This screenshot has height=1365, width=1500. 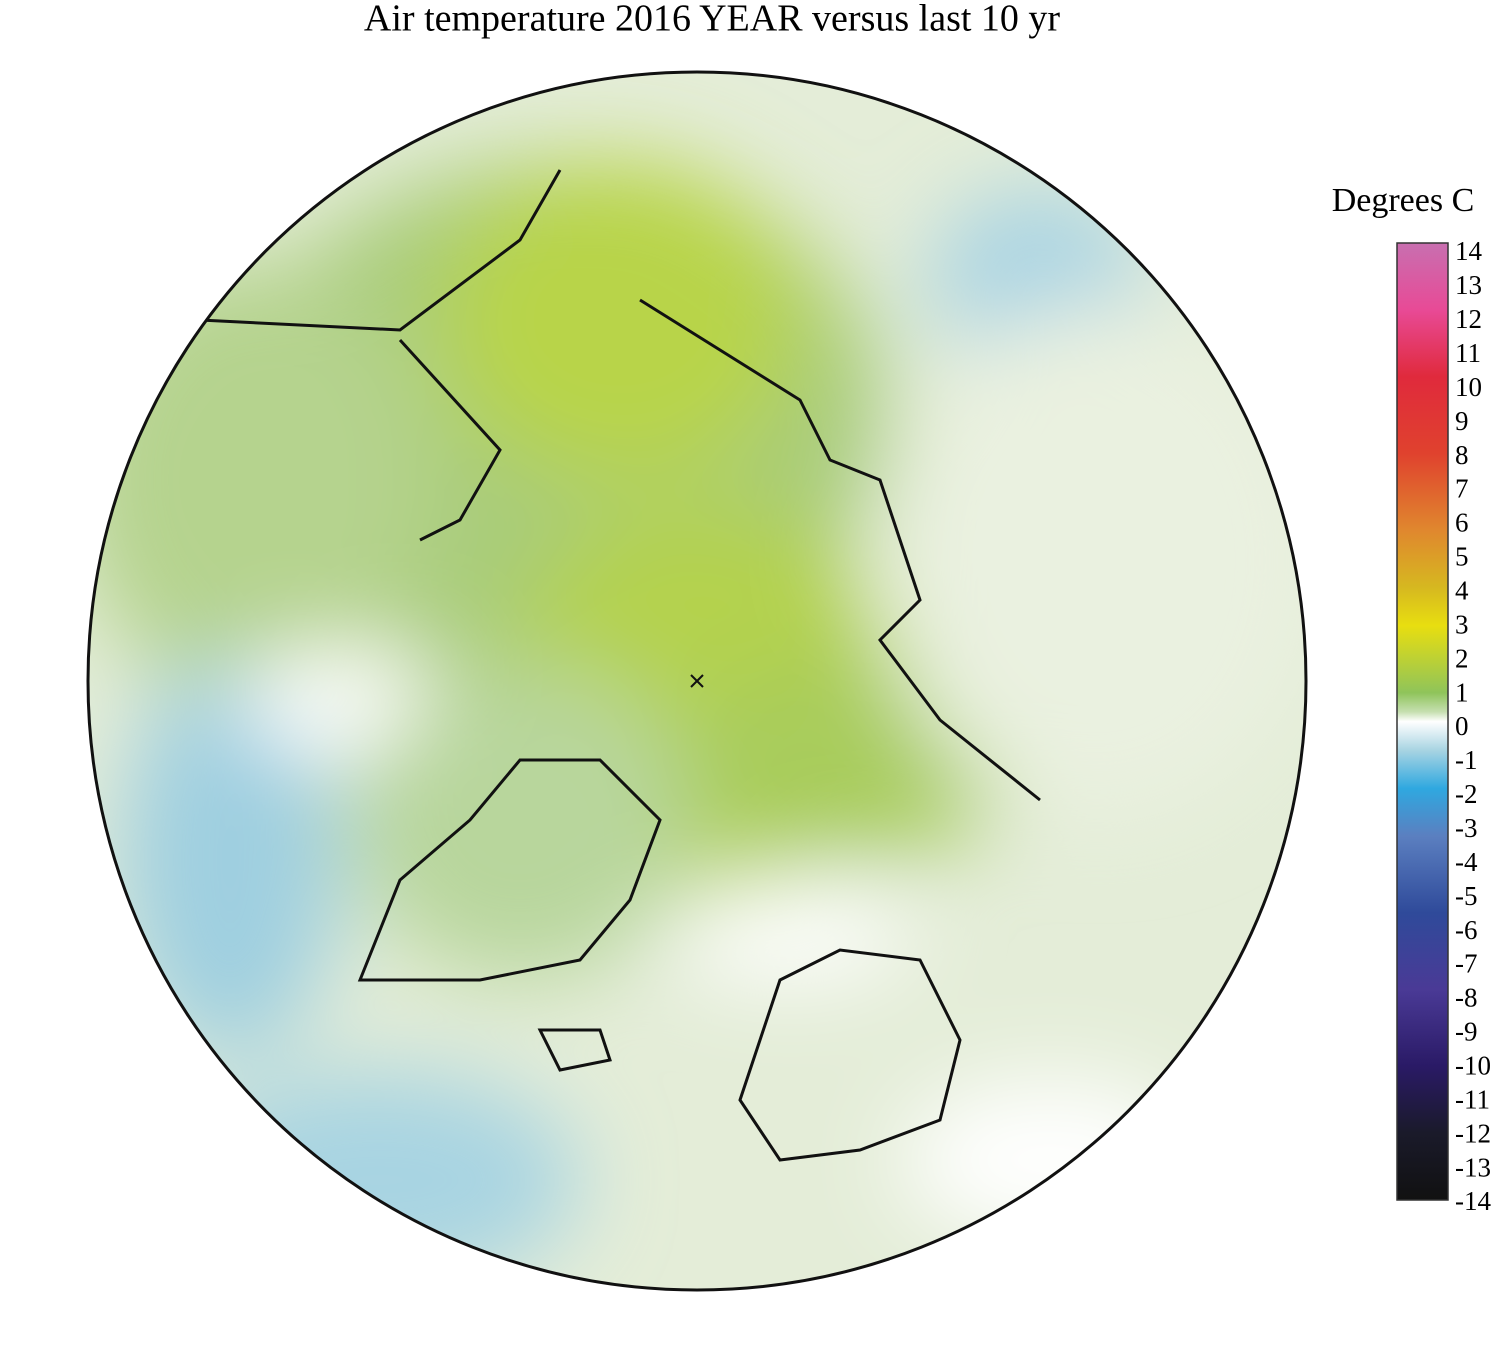 What do you see at coordinates (1422, 721) in the screenshot?
I see `colorbar` at bounding box center [1422, 721].